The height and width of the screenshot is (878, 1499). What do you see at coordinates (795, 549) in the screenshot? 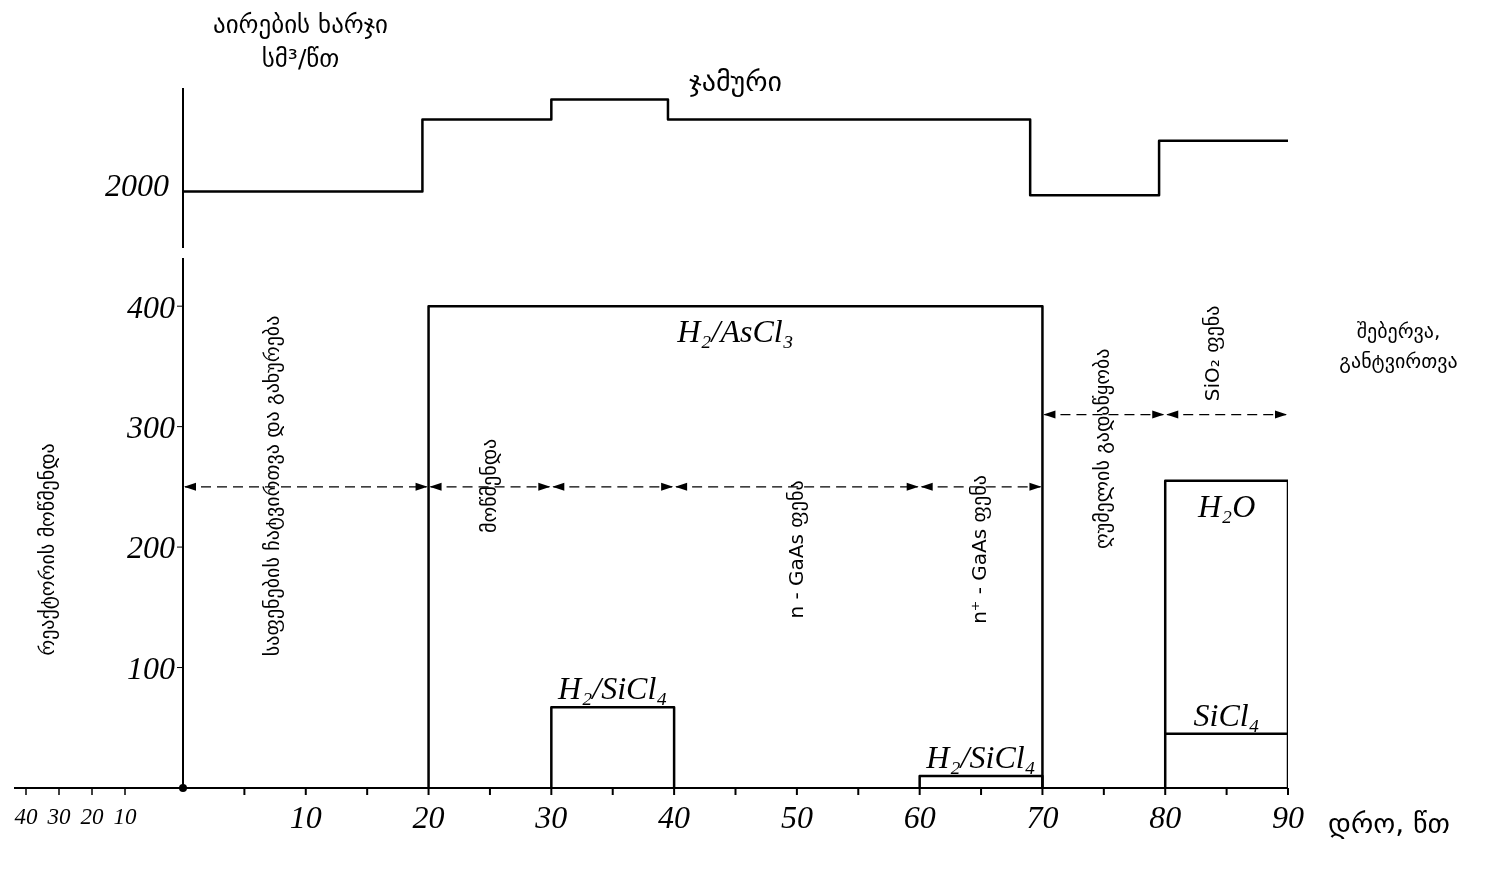
I see `annotation: n - GaAs ფენა` at bounding box center [795, 549].